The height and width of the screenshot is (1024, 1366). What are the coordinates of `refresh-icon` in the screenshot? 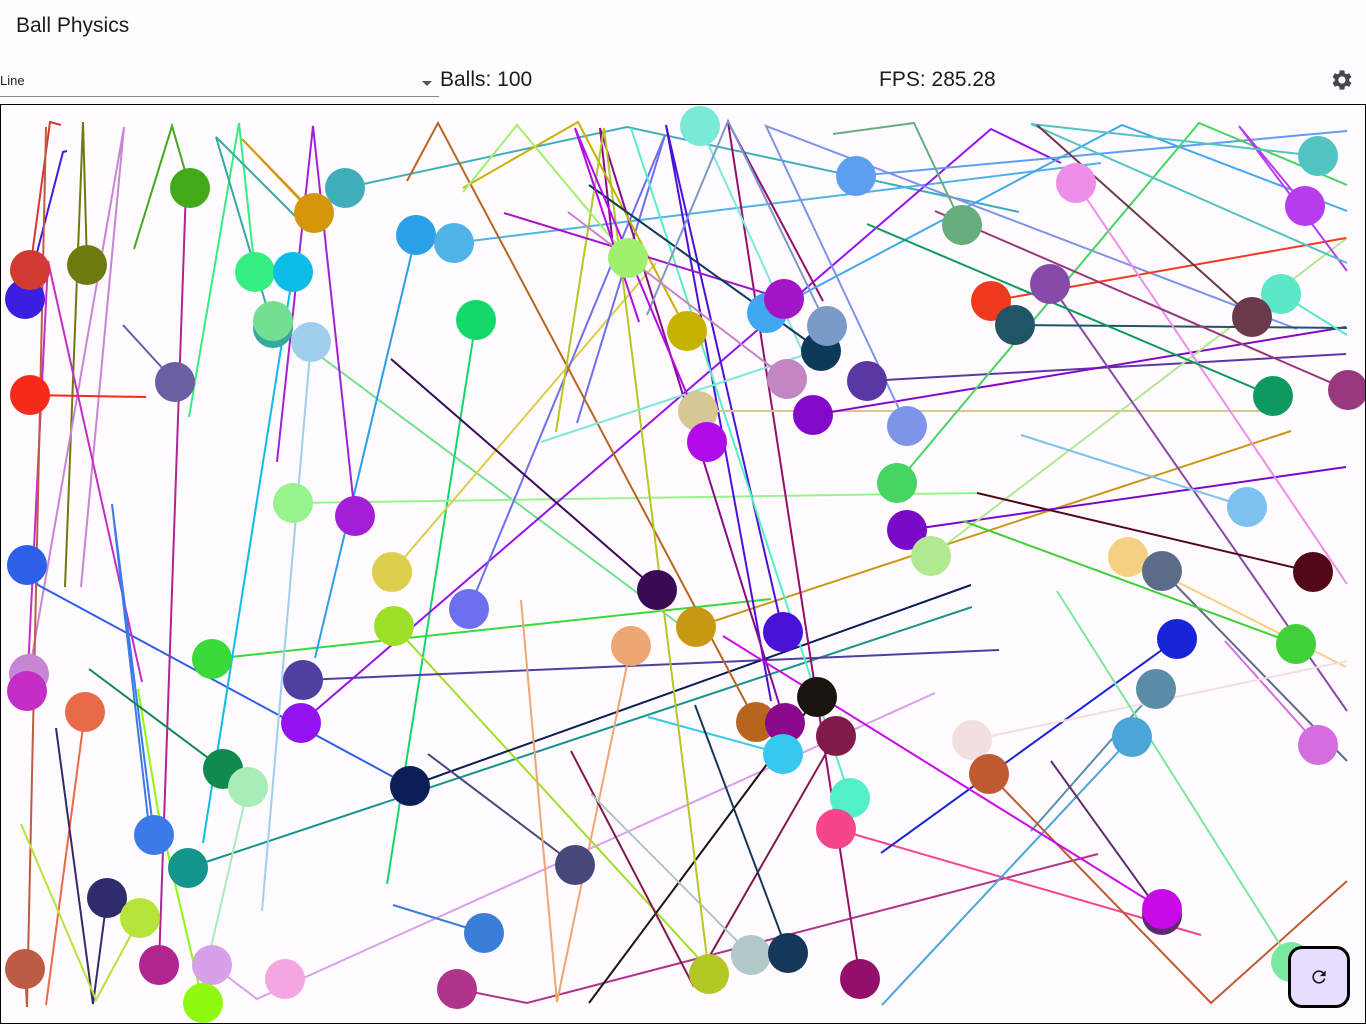 It's located at (1319, 977).